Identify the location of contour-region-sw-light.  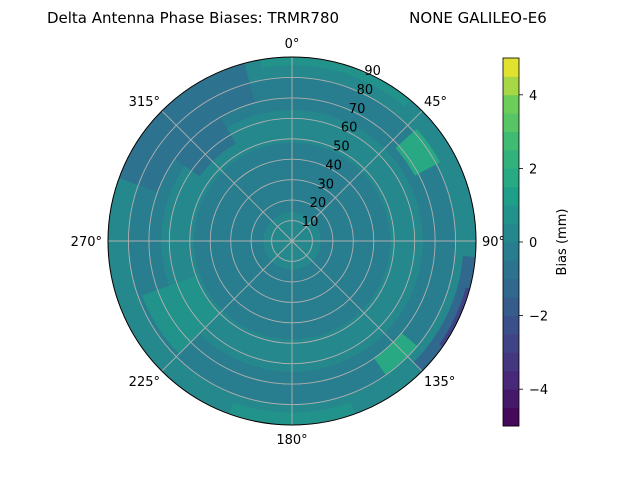
(181, 314).